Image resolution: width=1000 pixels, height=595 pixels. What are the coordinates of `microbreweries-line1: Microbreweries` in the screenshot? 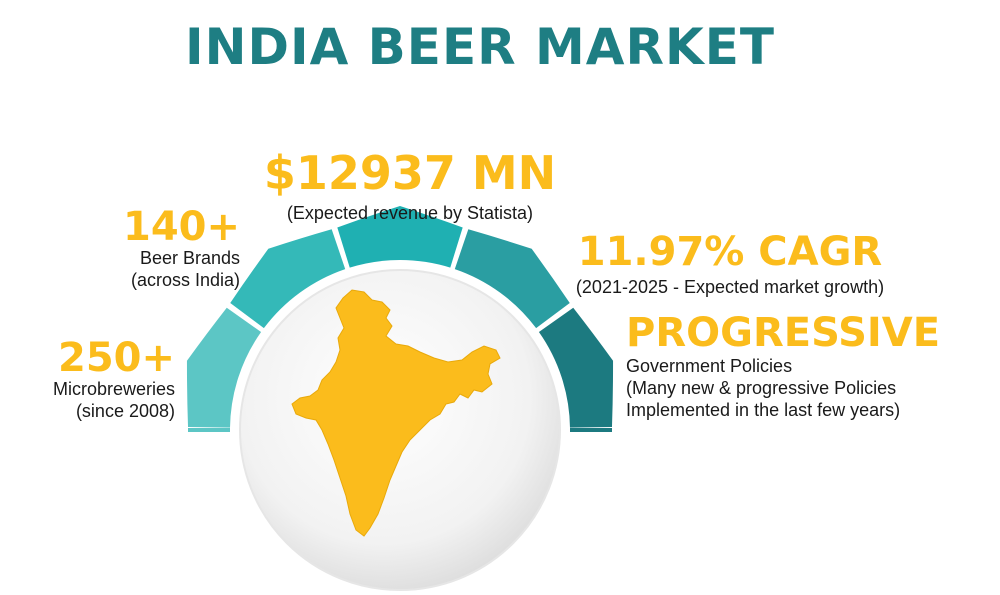 It's located at (113, 389).